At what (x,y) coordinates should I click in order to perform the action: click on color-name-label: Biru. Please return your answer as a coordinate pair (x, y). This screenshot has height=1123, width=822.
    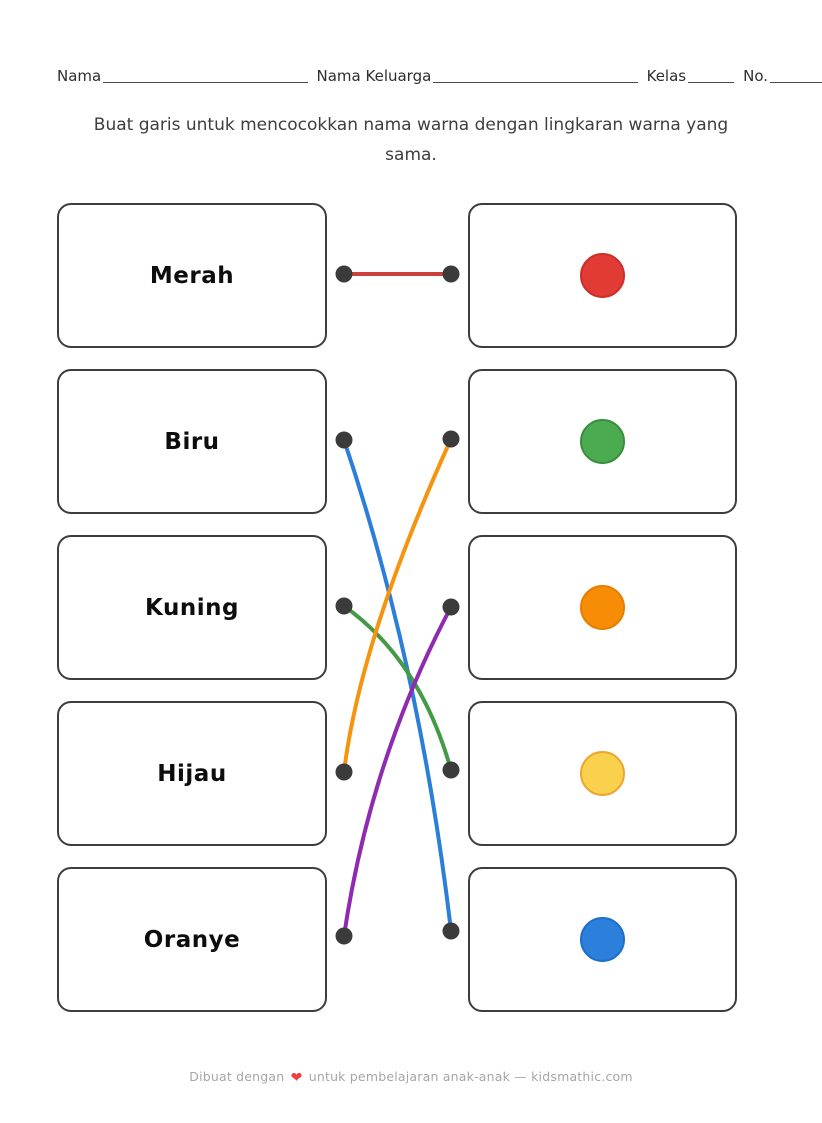
    Looking at the image, I should click on (192, 441).